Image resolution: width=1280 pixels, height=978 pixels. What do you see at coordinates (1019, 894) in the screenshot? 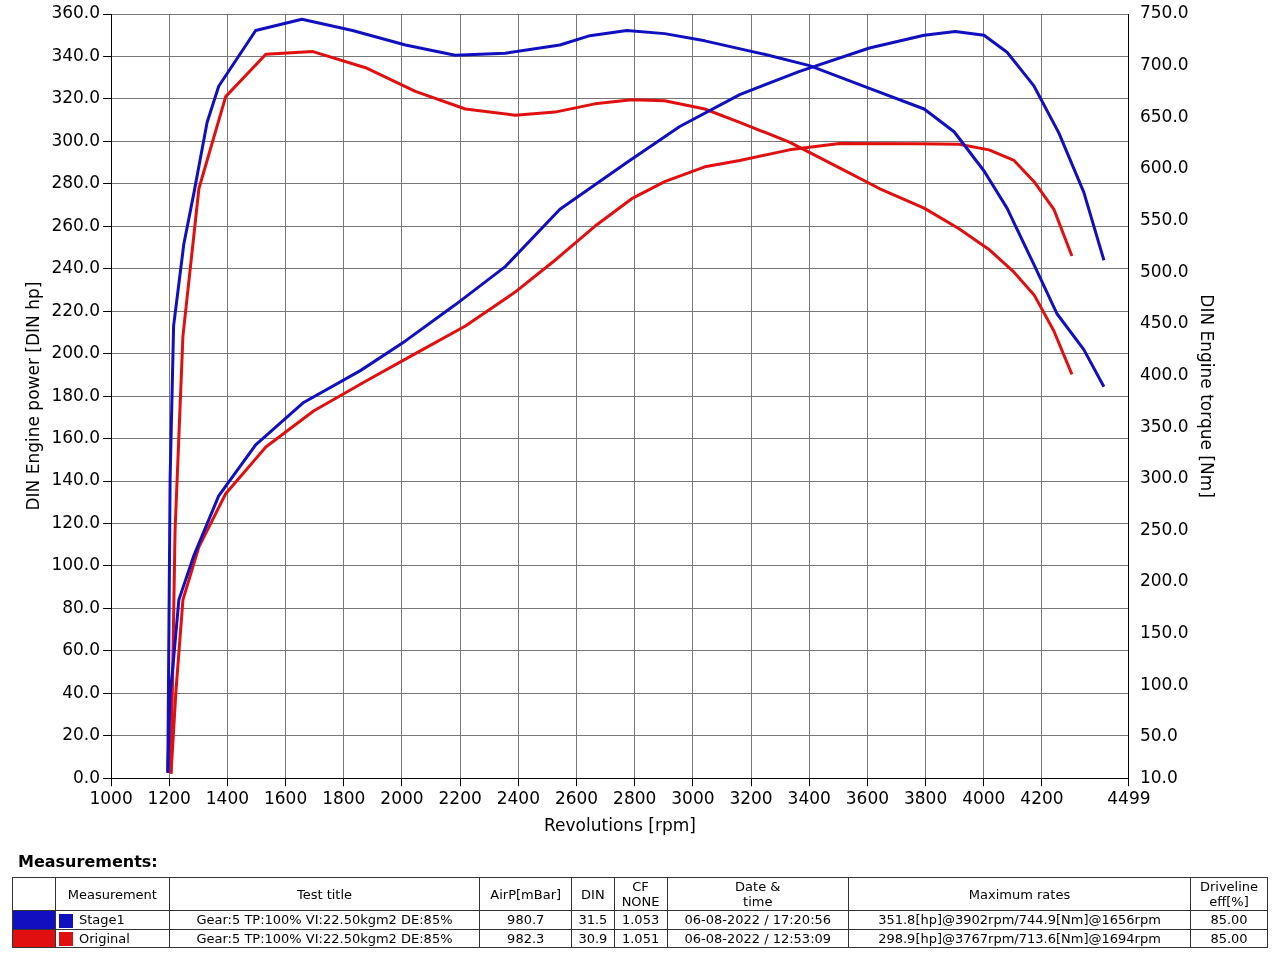
I see `text: Maximum rates` at bounding box center [1019, 894].